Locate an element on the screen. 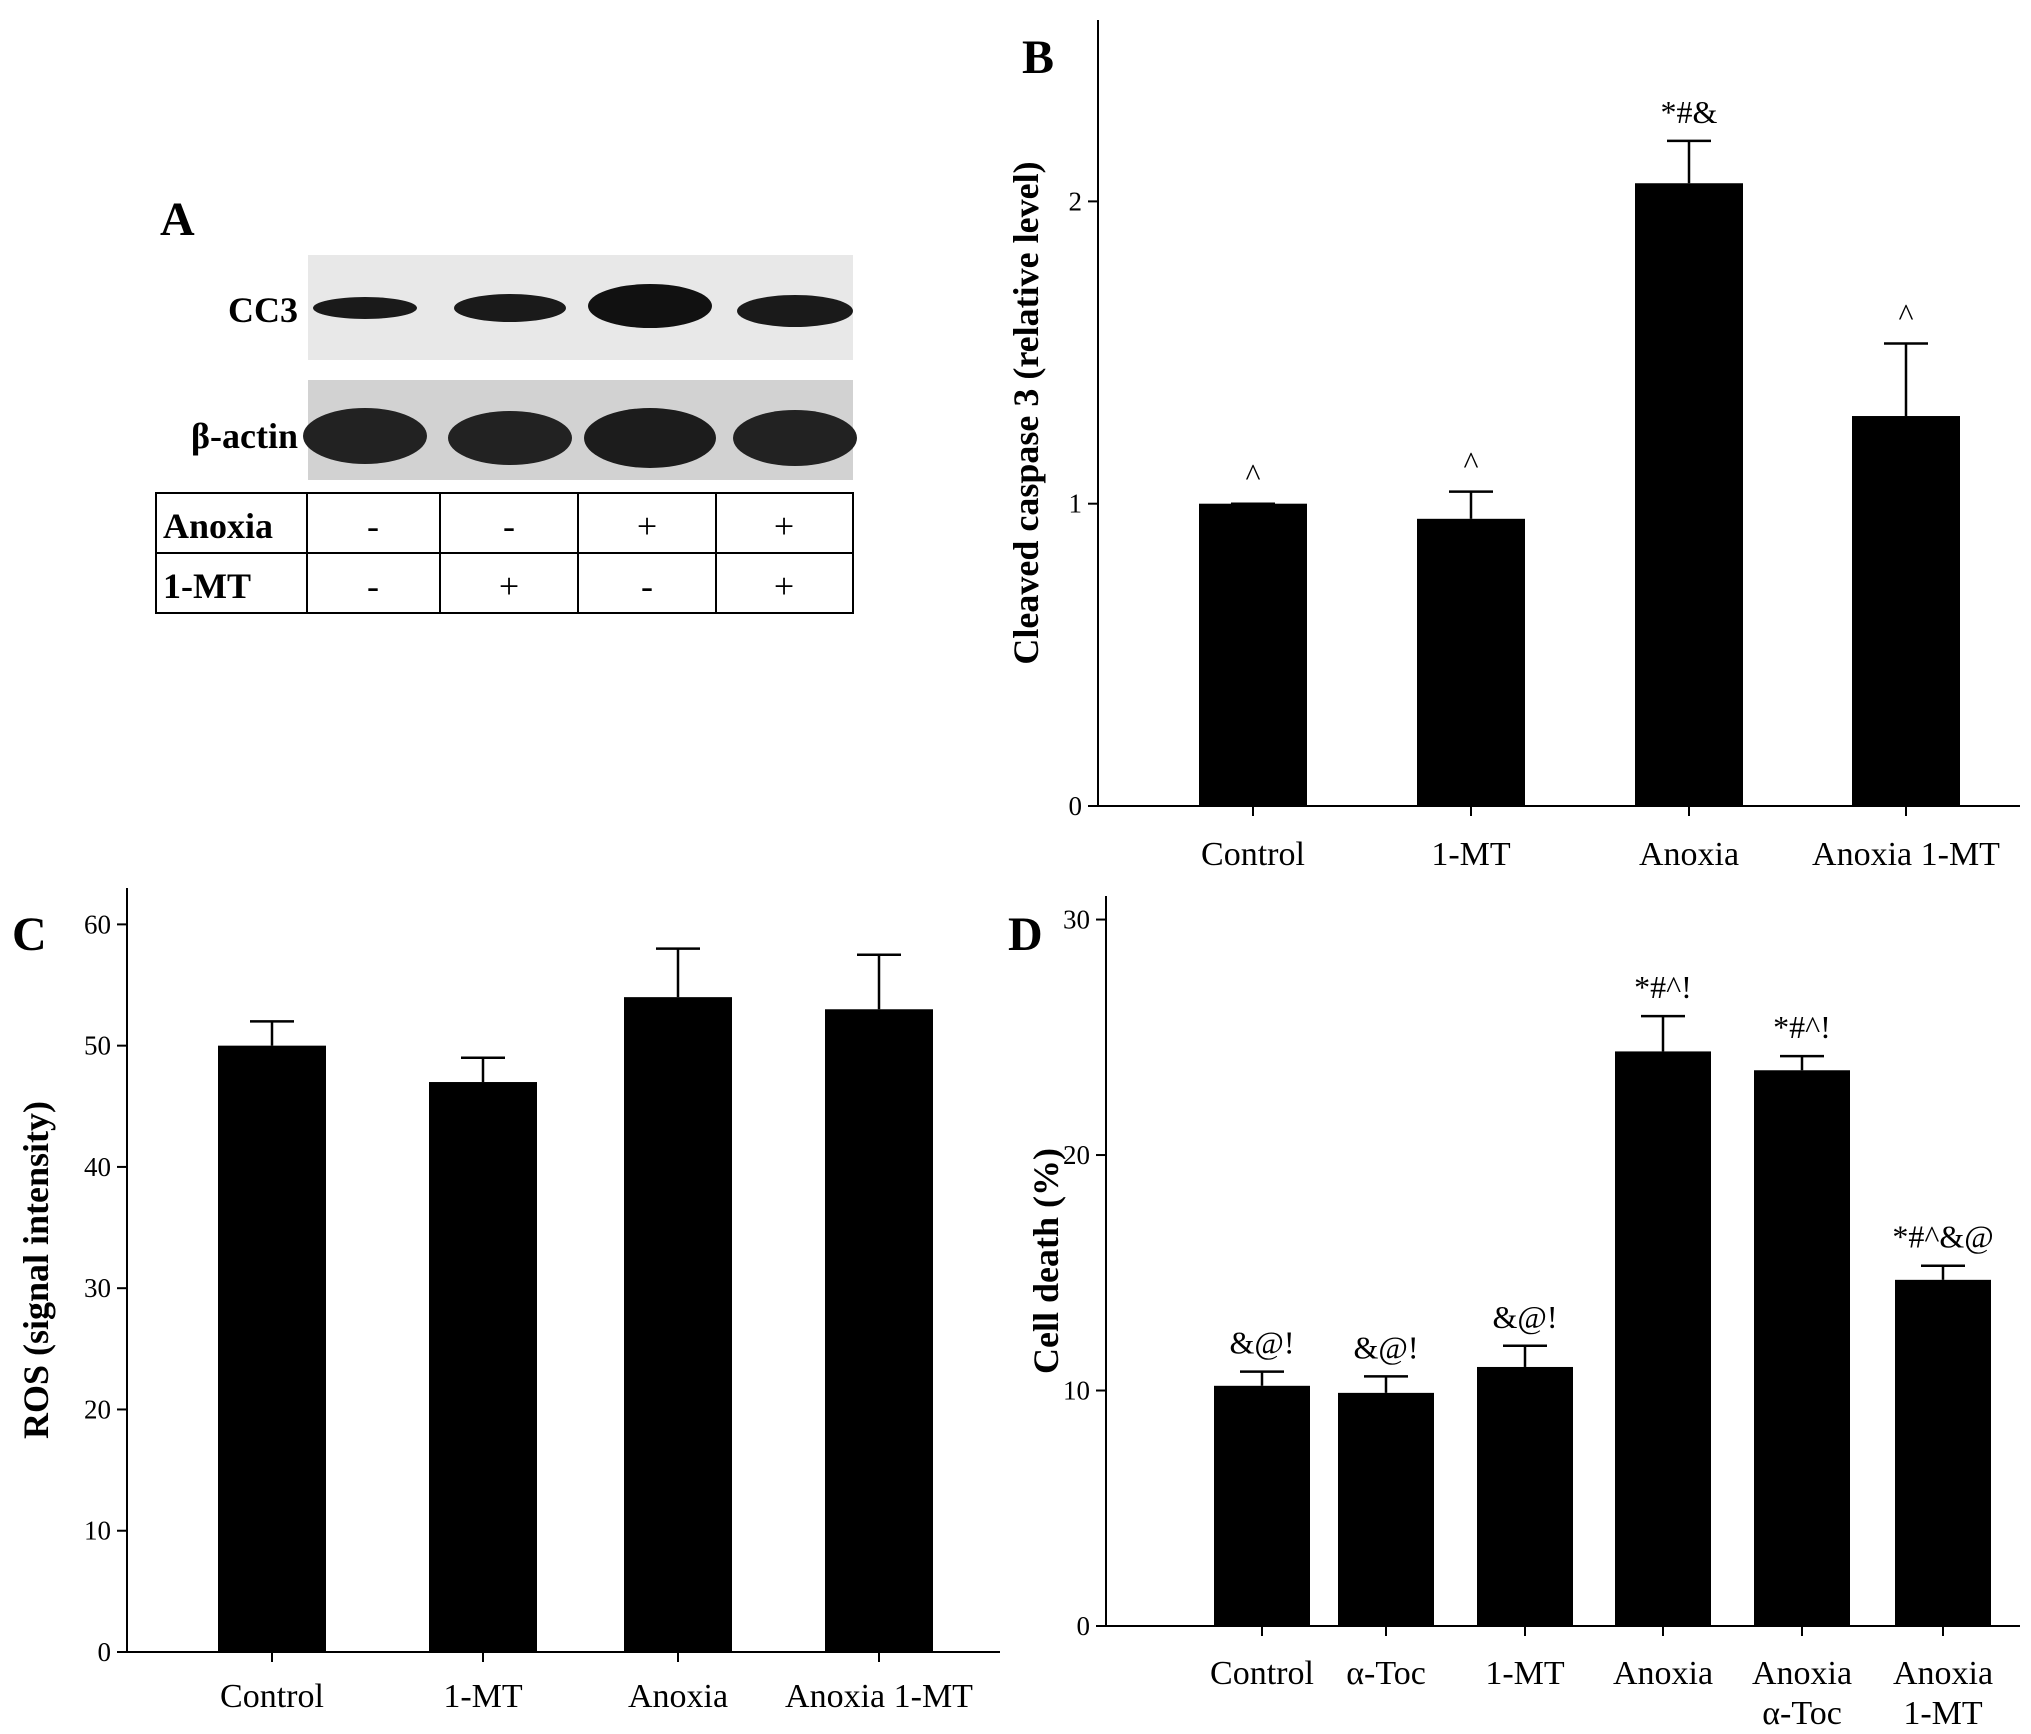 This screenshot has height=1734, width=2031. significance-label: *#& is located at coordinates (1689, 112).